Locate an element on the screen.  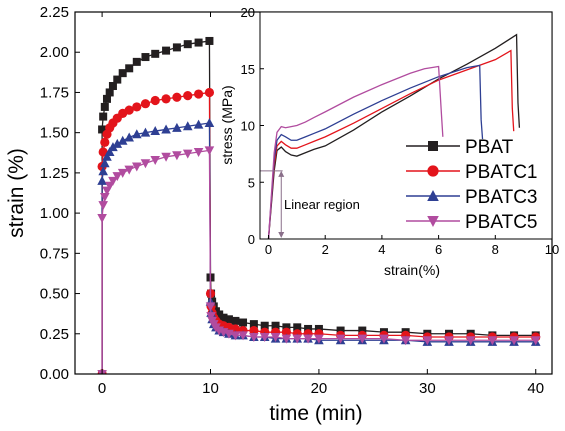
linear-region-arrow-up is located at coordinates (281, 173).